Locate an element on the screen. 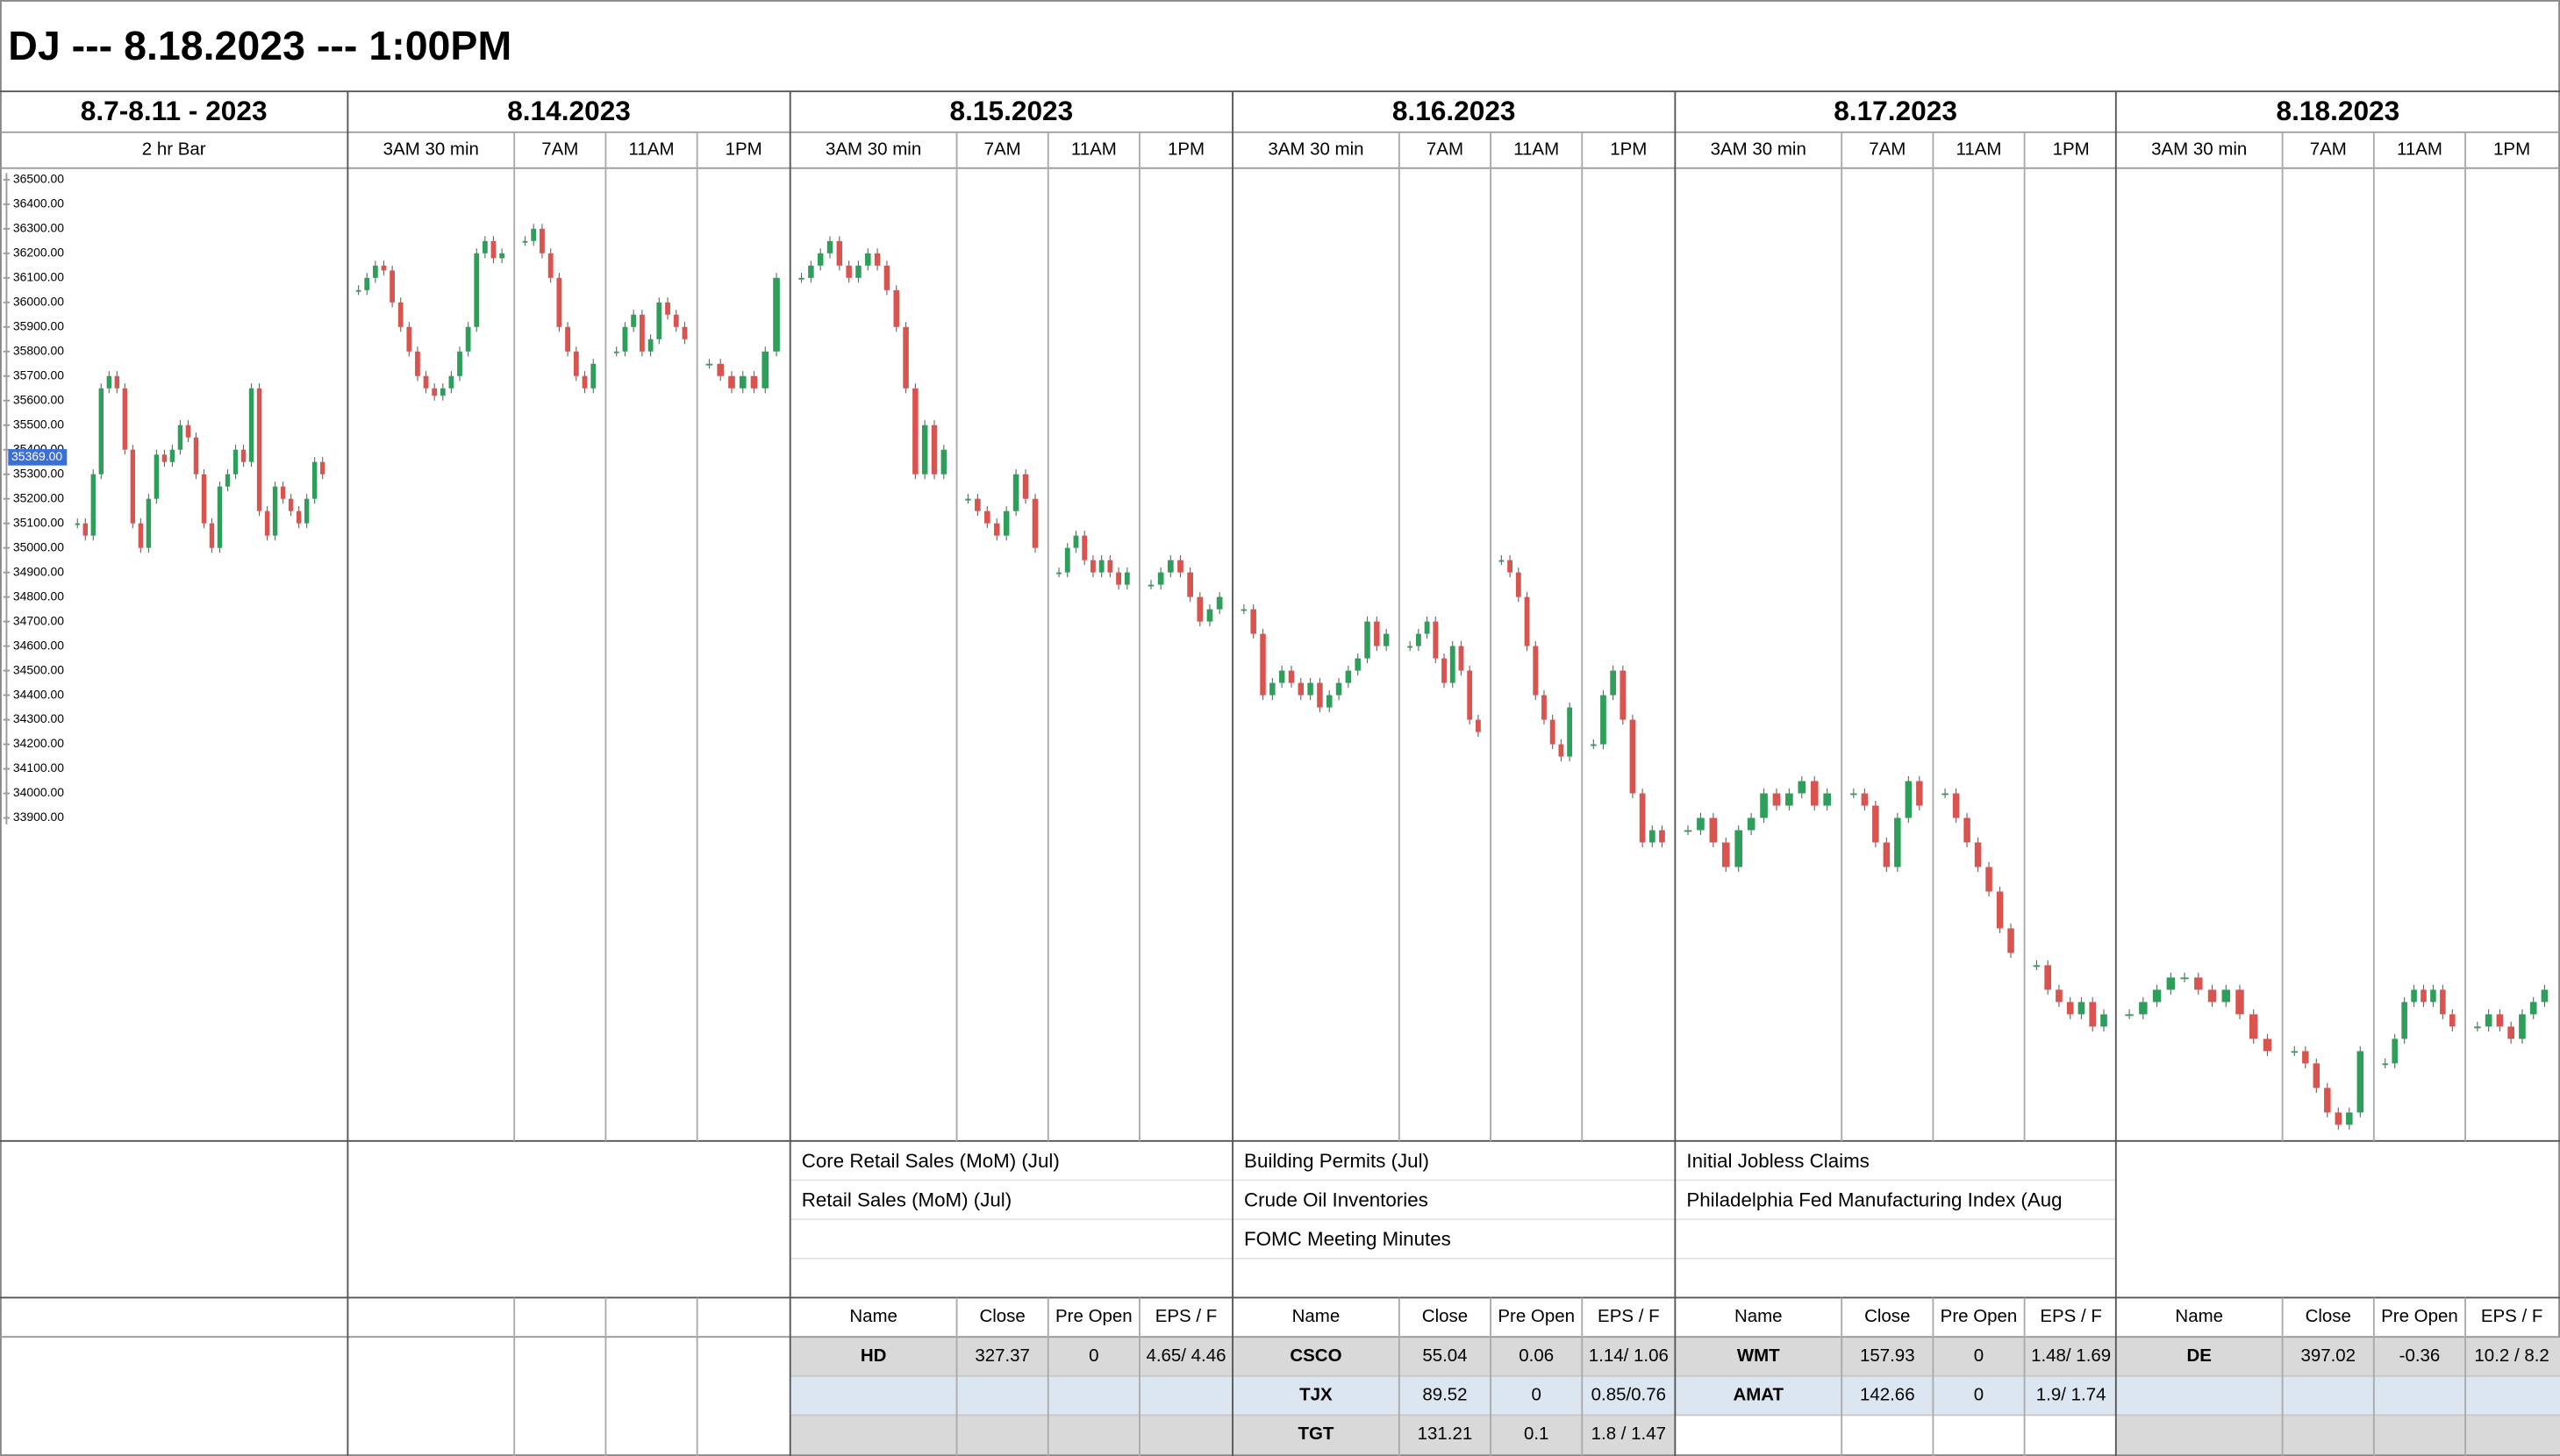 The height and width of the screenshot is (1456, 2560). event-label: Core Retail Sales (MoM) (Jul) is located at coordinates (931, 1161).